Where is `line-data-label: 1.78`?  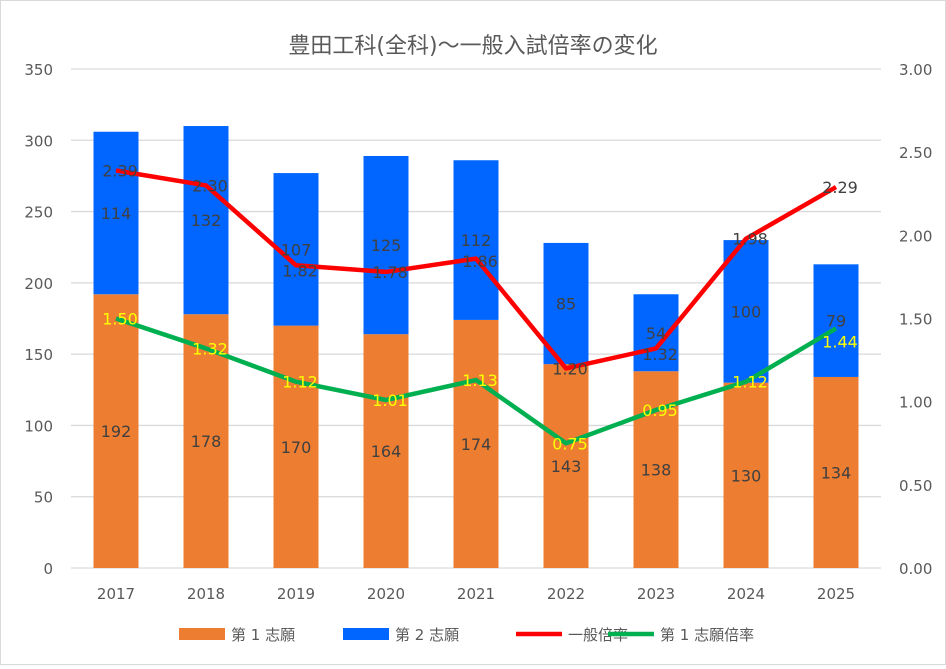 line-data-label: 1.78 is located at coordinates (390, 272).